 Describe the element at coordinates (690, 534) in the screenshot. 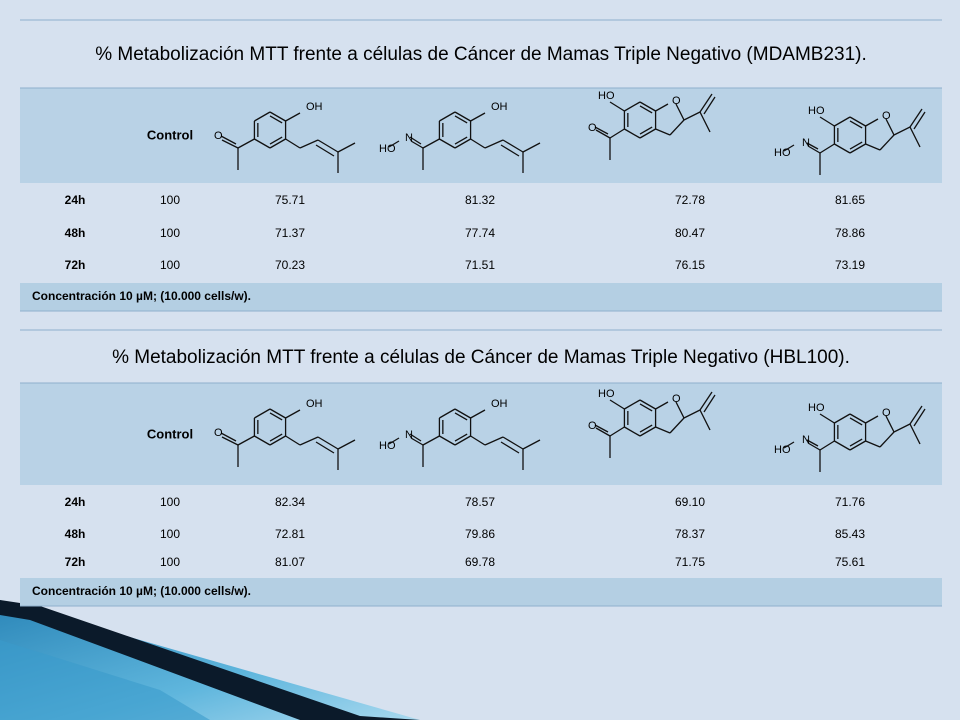

I see `cell-value: 78.37` at that location.